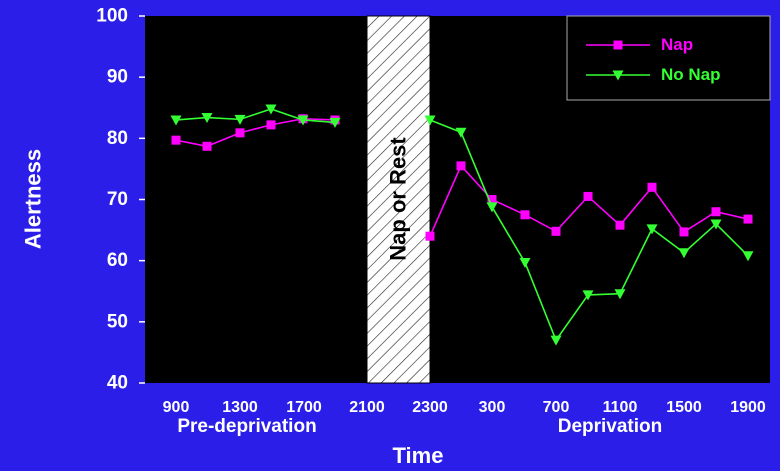 The height and width of the screenshot is (471, 780). What do you see at coordinates (240, 407) in the screenshot?
I see `x-tick-label-1300: 1300` at bounding box center [240, 407].